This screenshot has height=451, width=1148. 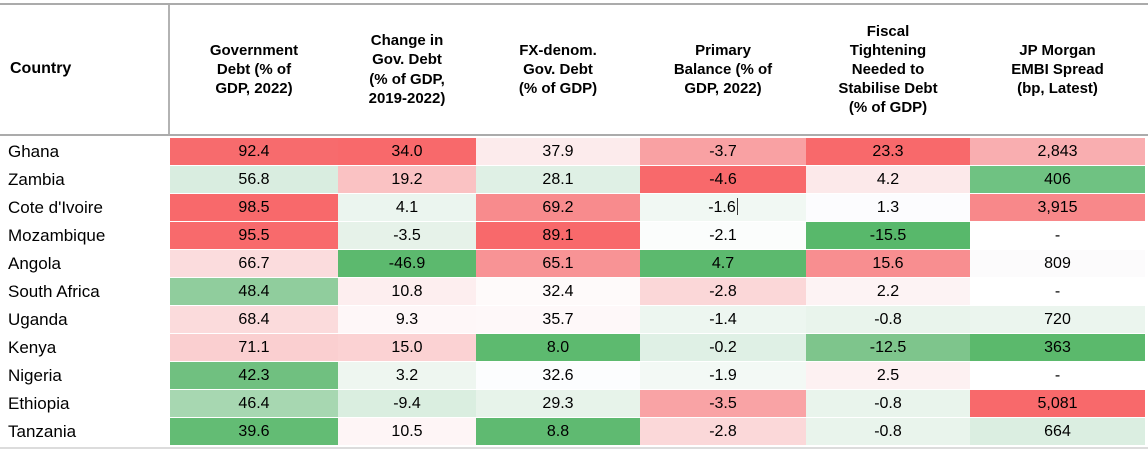 I want to click on country-cell: Nigeria, so click(x=85, y=375).